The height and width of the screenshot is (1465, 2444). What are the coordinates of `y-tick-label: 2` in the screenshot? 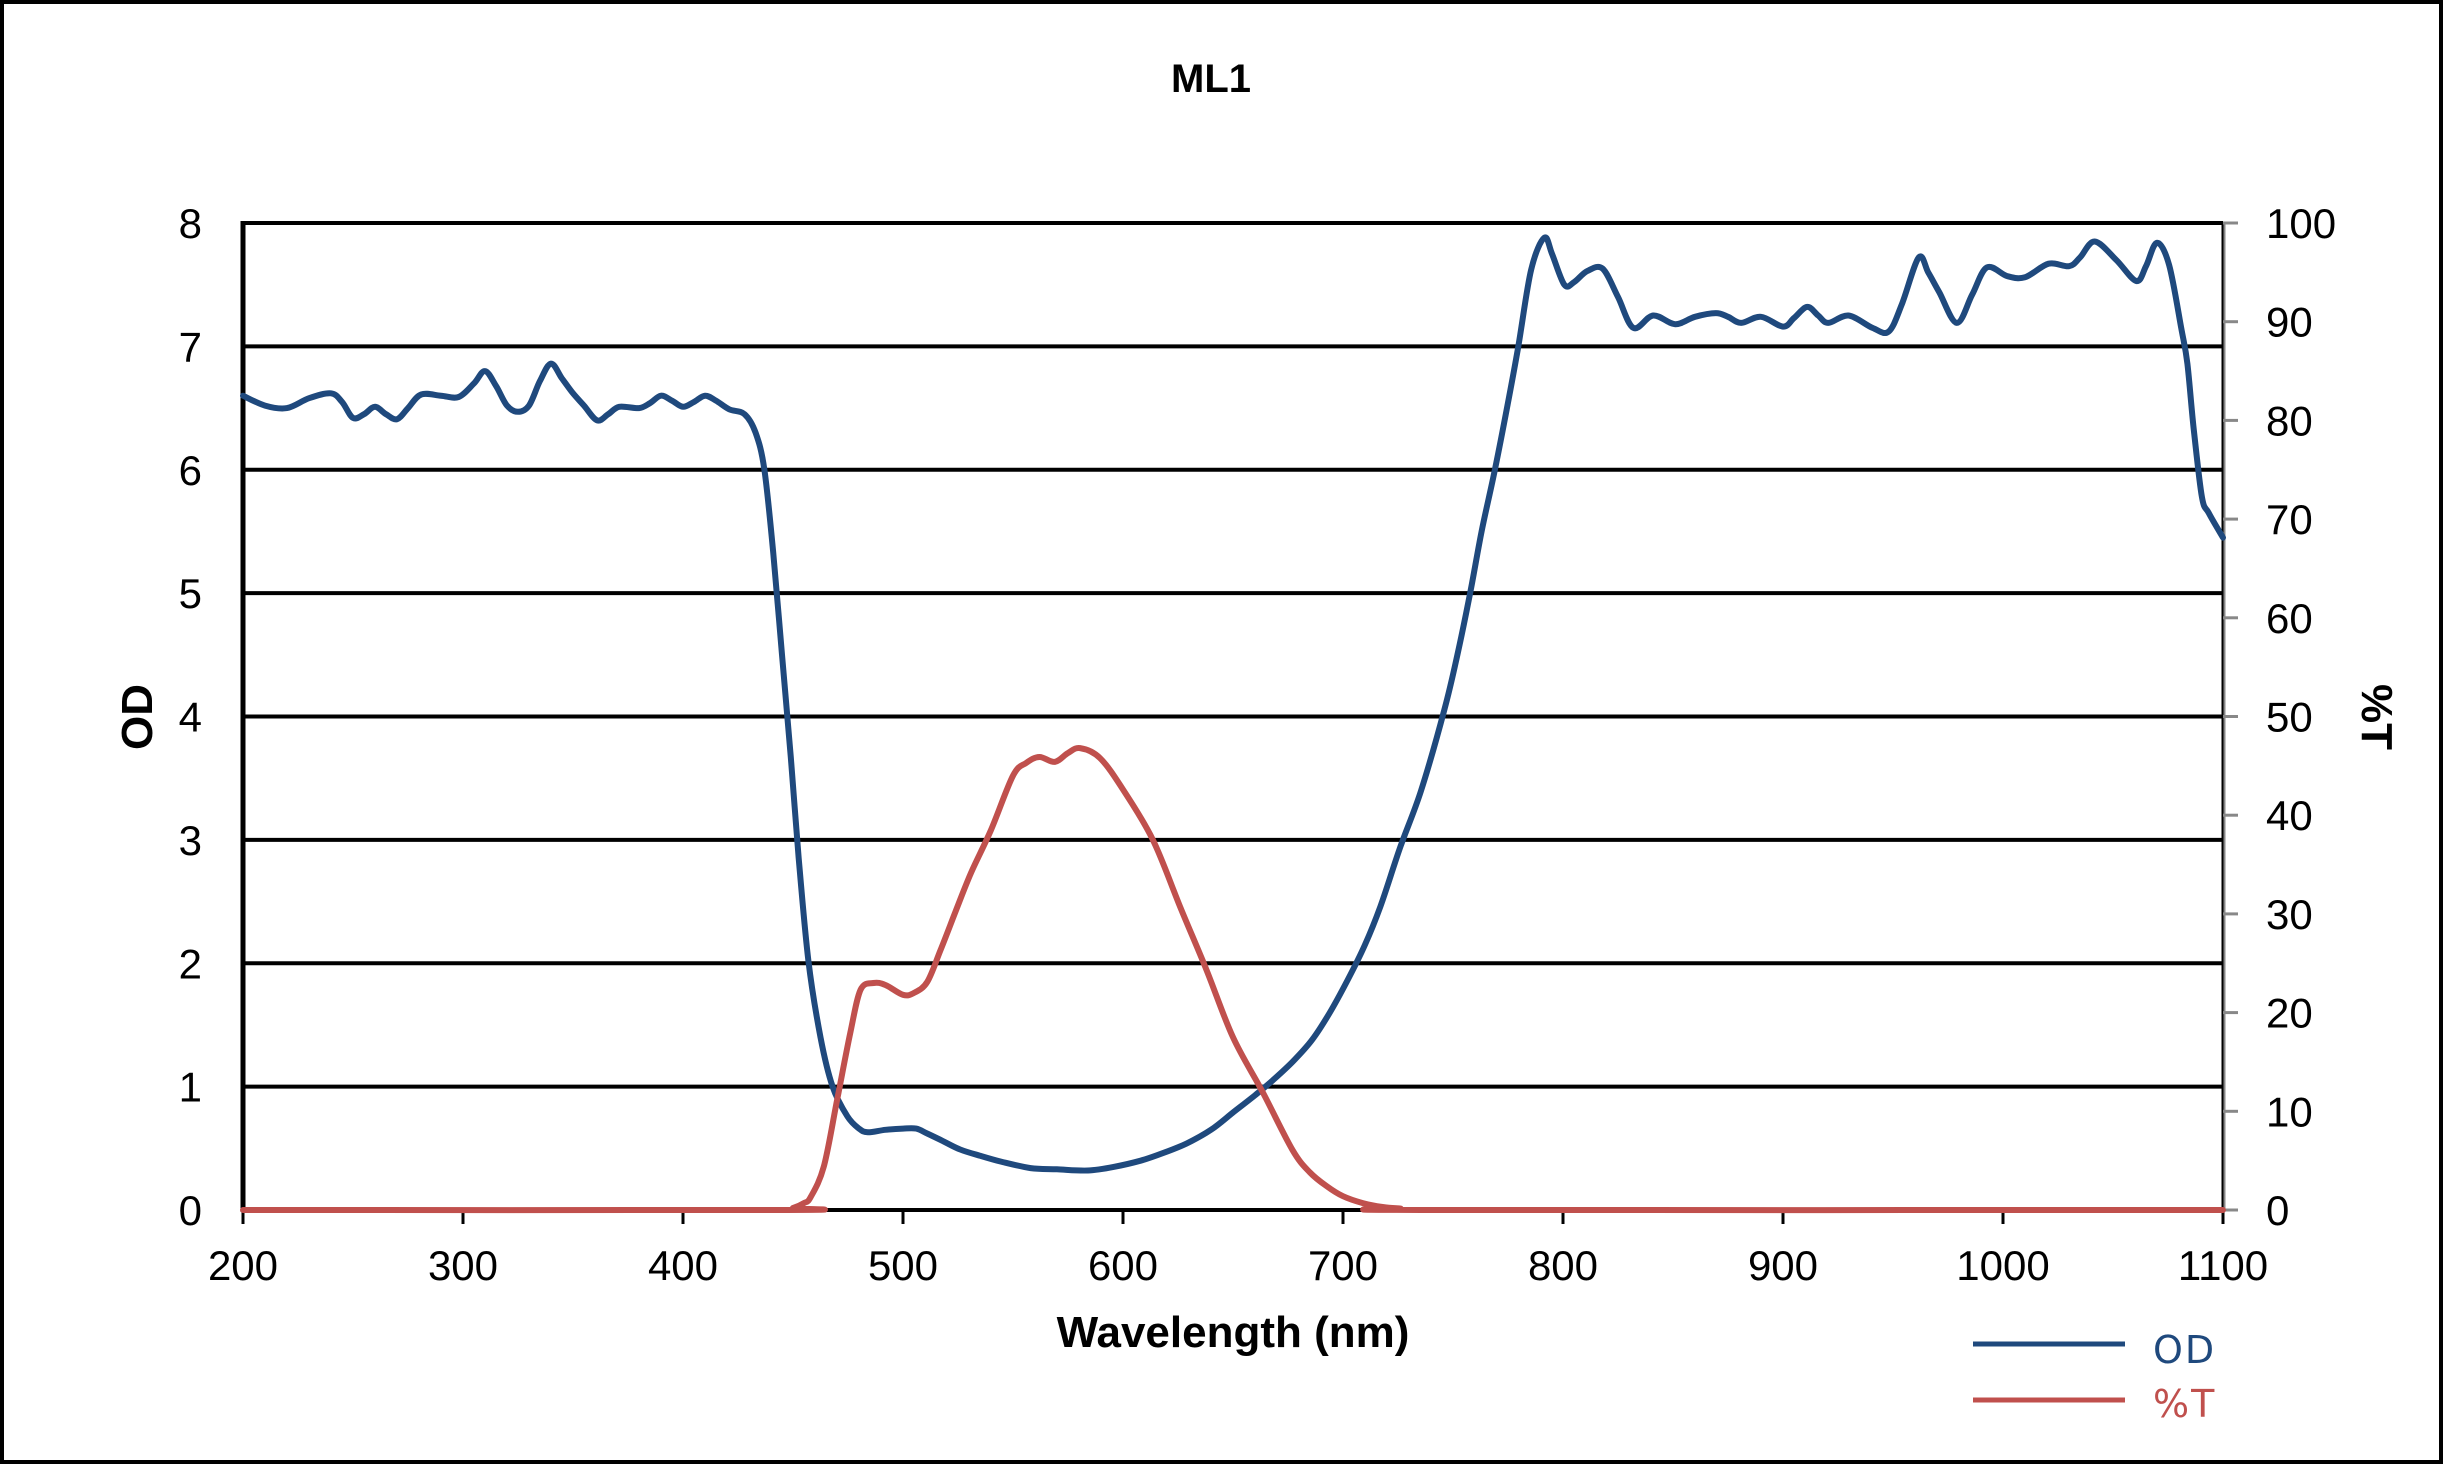 It's located at (190, 963).